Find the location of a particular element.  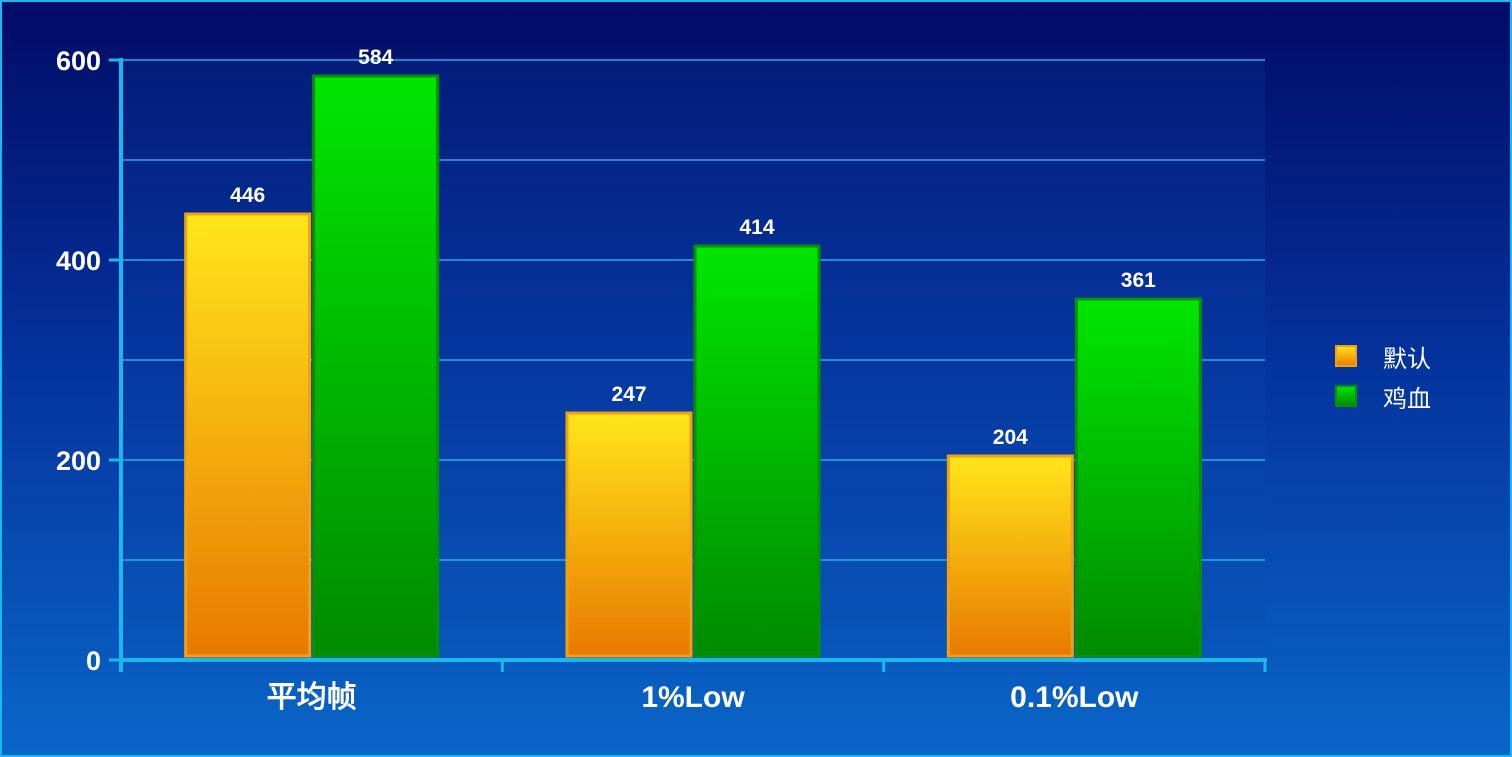

legend-label-boost: 鸡血 is located at coordinates (1407, 399).